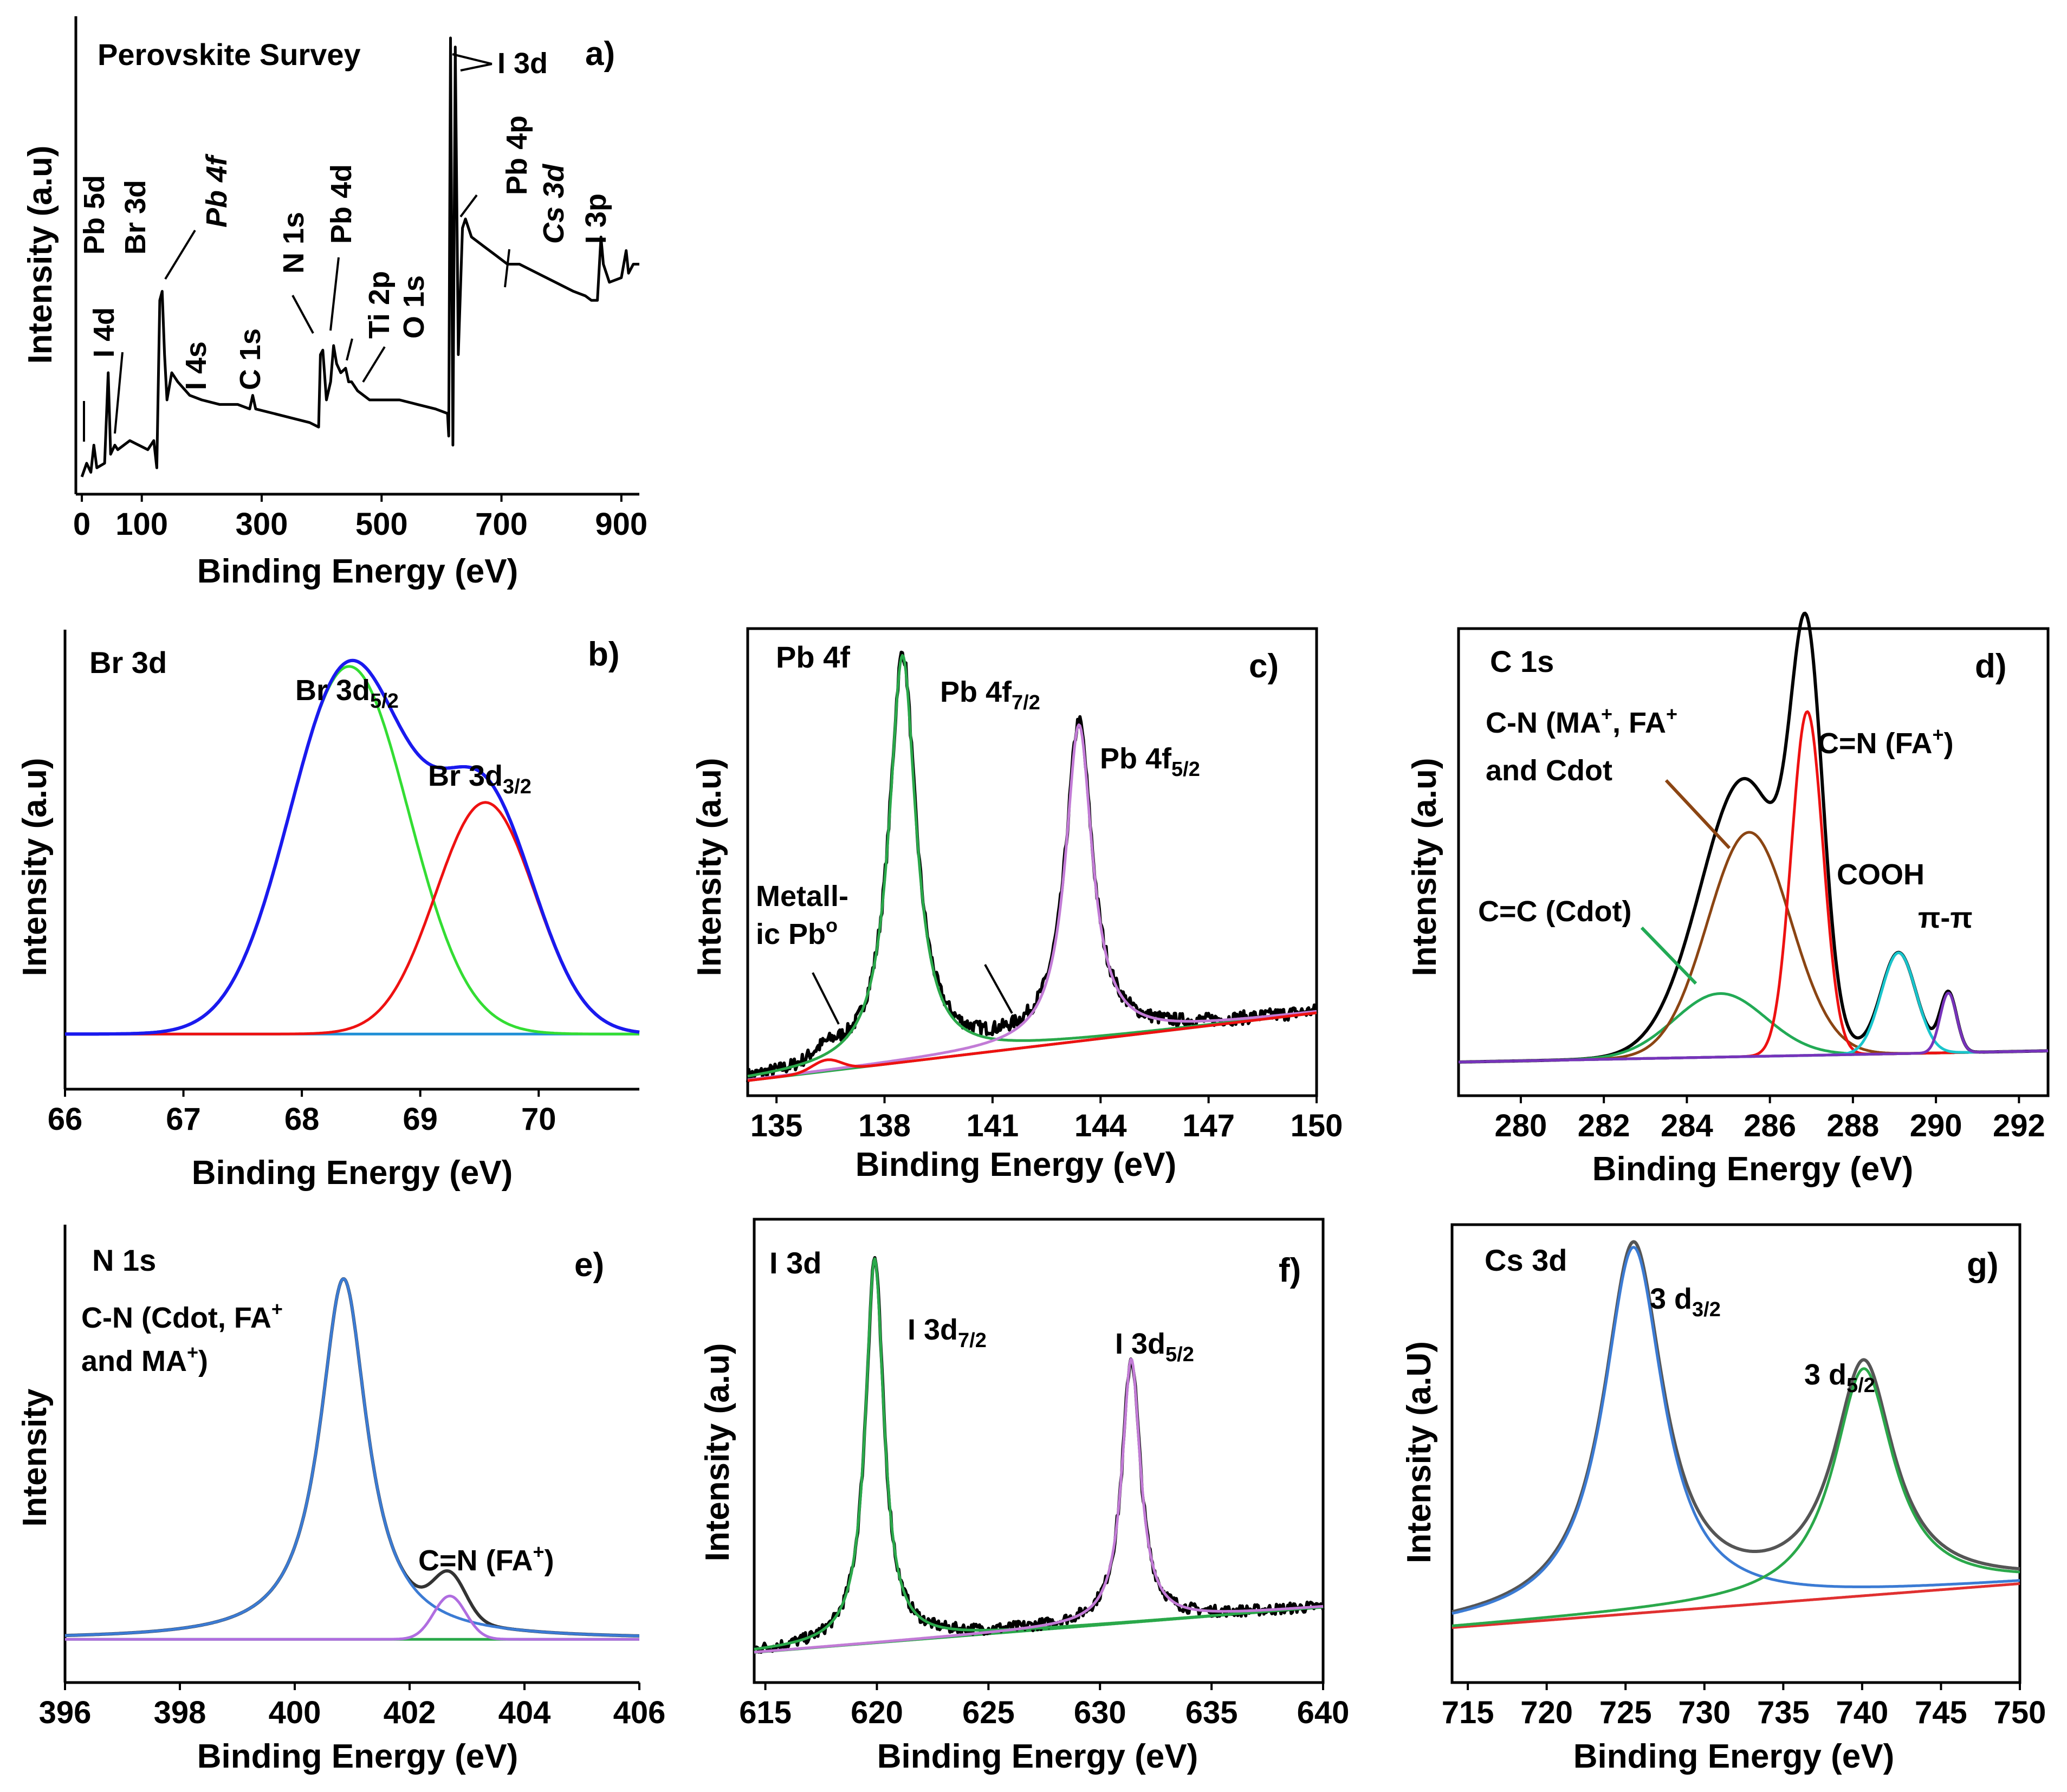  I want to click on x-axis-label-e: Binding Energy (eV), so click(357, 1757).